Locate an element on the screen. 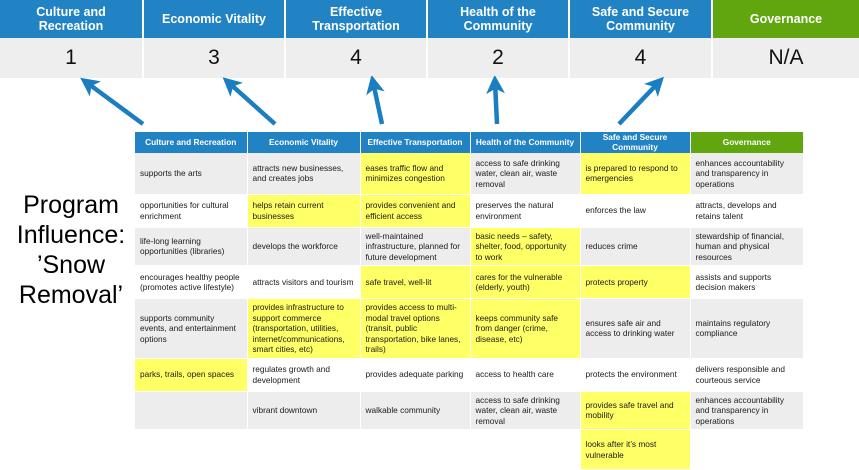  matrix-cell-r3-c1: attracts visitors and tourism is located at coordinates (304, 282).